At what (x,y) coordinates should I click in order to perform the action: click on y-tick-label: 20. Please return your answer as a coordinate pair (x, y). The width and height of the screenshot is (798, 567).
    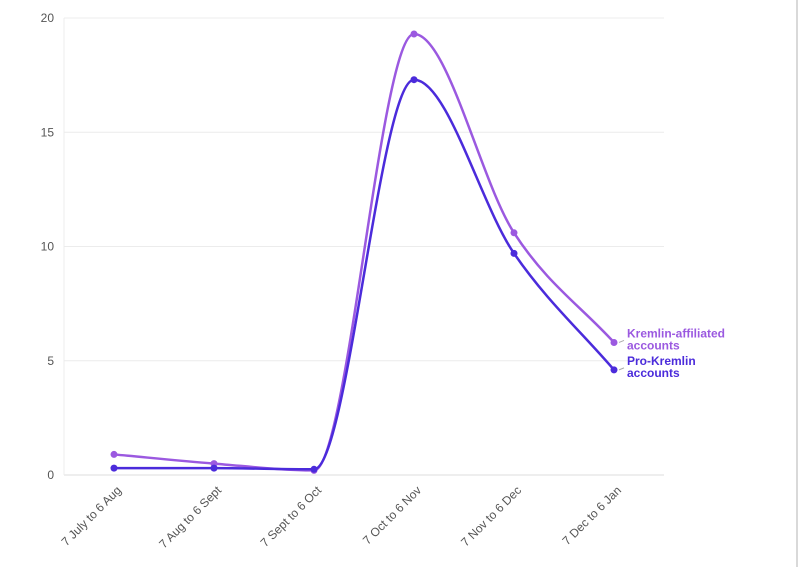
    Looking at the image, I should click on (48, 18).